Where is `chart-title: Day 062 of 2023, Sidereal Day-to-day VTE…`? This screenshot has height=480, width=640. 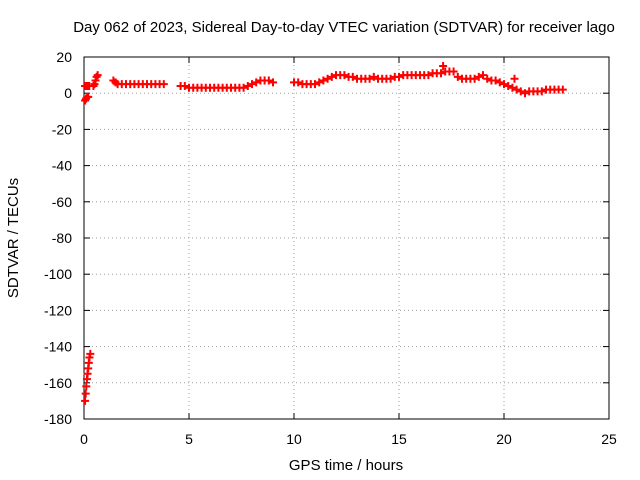
chart-title: Day 062 of 2023, Sidereal Day-to-day VTE… is located at coordinates (344, 27).